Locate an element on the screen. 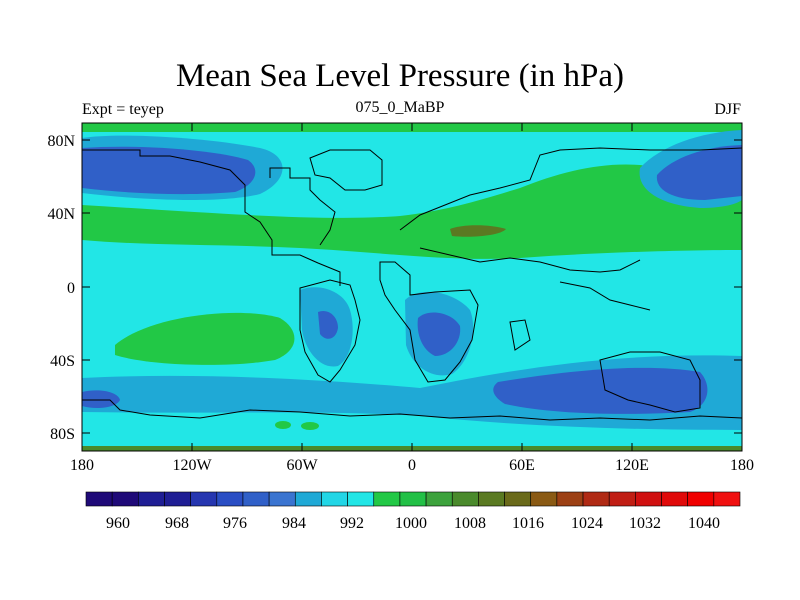 The width and height of the screenshot is (800, 600). coast-eurasia-south is located at coordinates (530, 260).